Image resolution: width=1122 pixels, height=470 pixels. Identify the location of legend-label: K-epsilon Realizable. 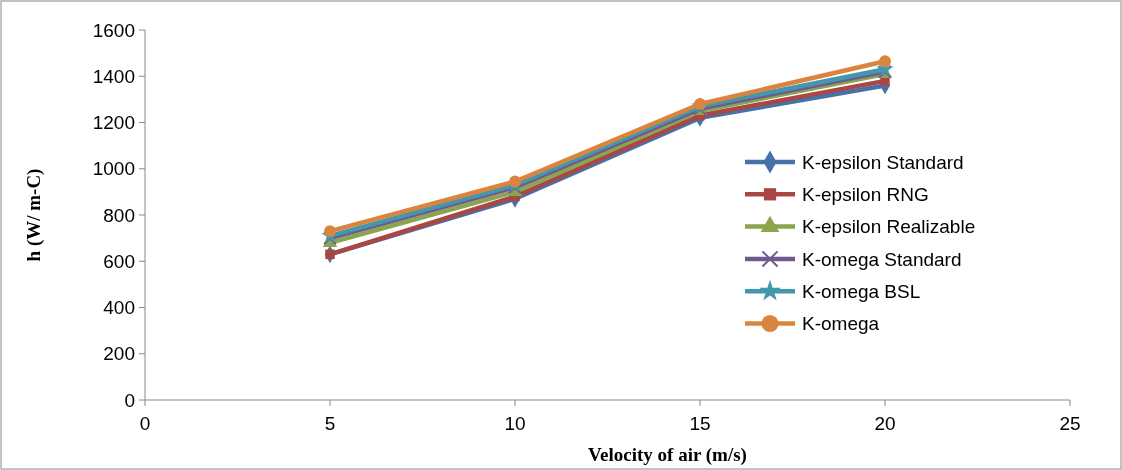
(889, 227).